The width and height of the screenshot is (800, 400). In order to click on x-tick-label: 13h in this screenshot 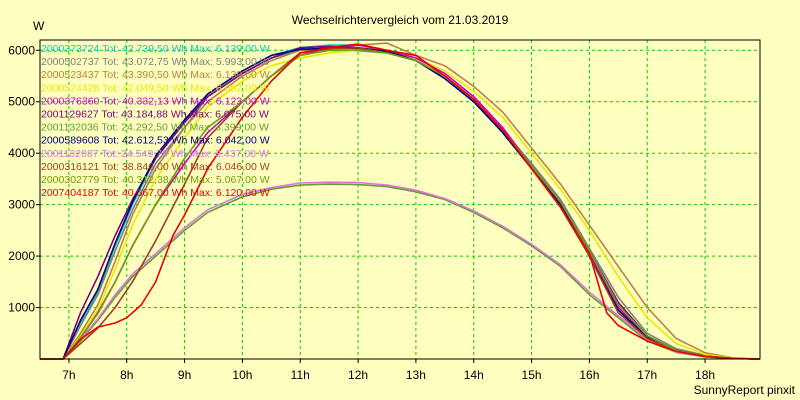, I will do `click(416, 375)`.